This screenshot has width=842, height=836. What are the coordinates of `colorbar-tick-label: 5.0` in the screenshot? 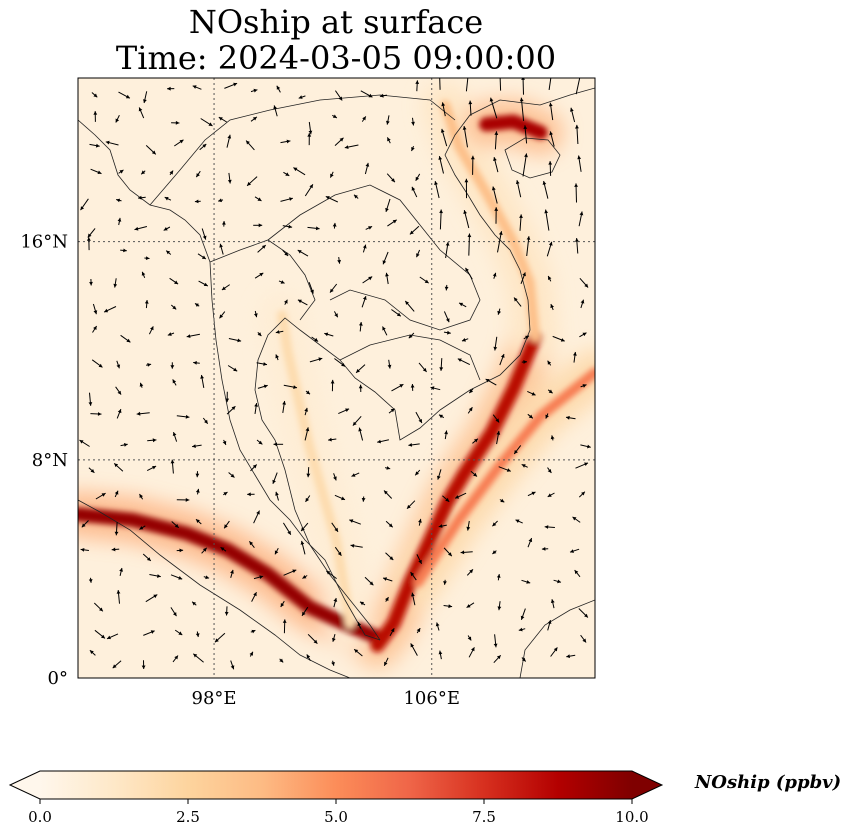 It's located at (336, 817).